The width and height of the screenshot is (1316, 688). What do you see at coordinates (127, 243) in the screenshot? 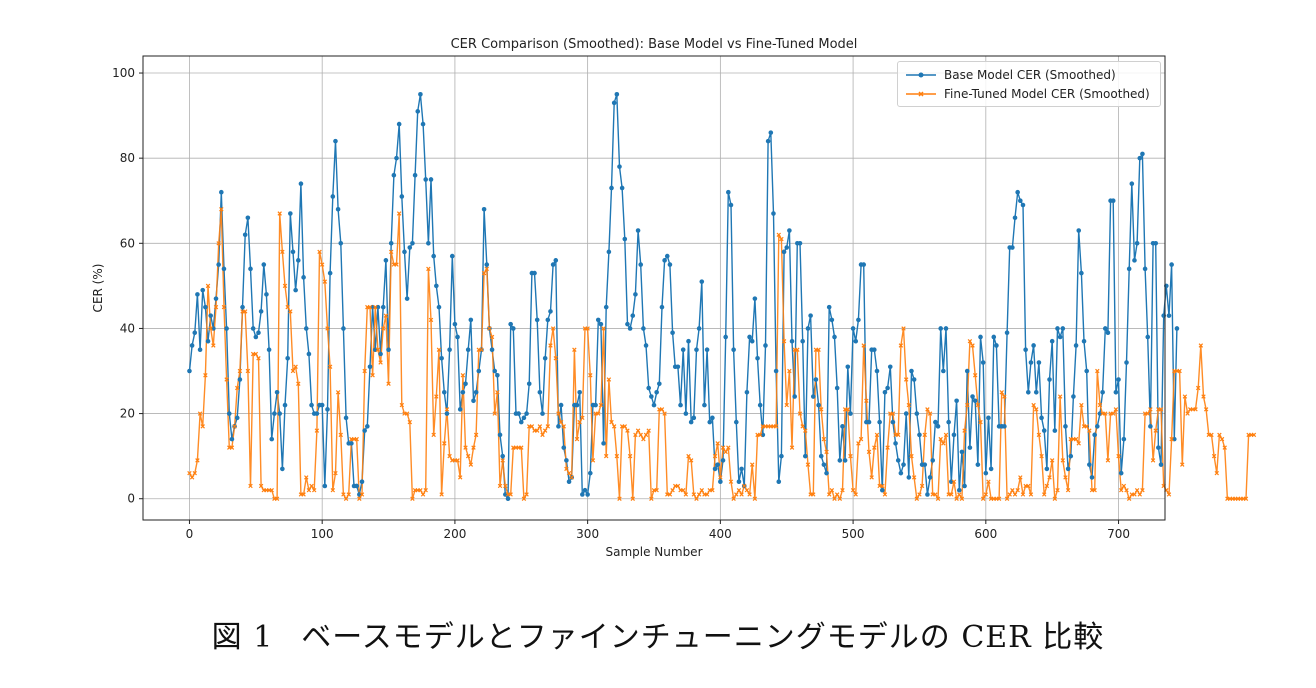
I see `y-tick-label: 60` at bounding box center [127, 243].